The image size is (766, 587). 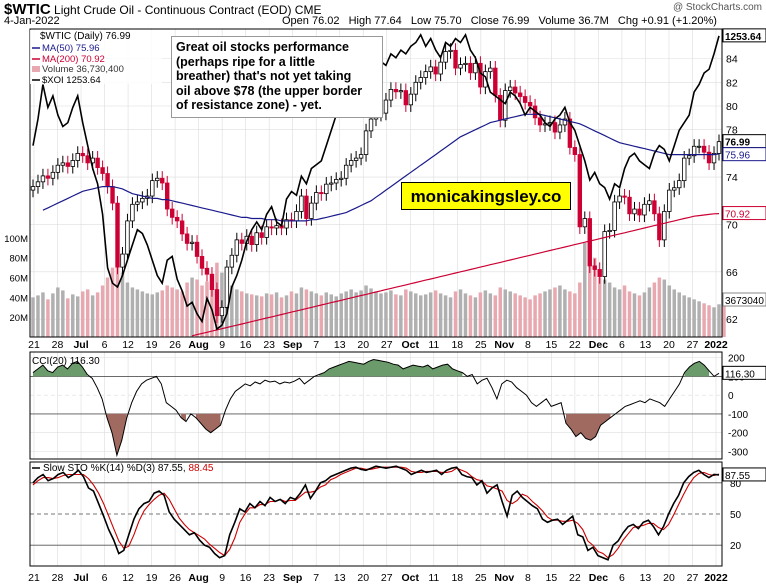 I want to click on x-tick-label: 11, so click(x=433, y=578).